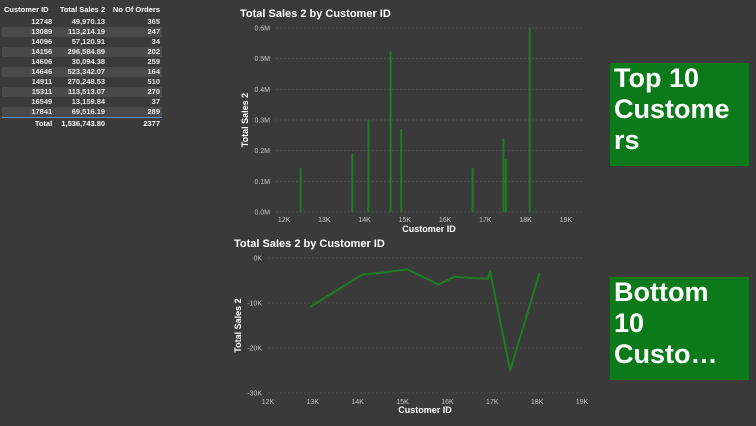  Describe the element at coordinates (262, 151) in the screenshot. I see `y-tick-label: 0.2M` at that location.